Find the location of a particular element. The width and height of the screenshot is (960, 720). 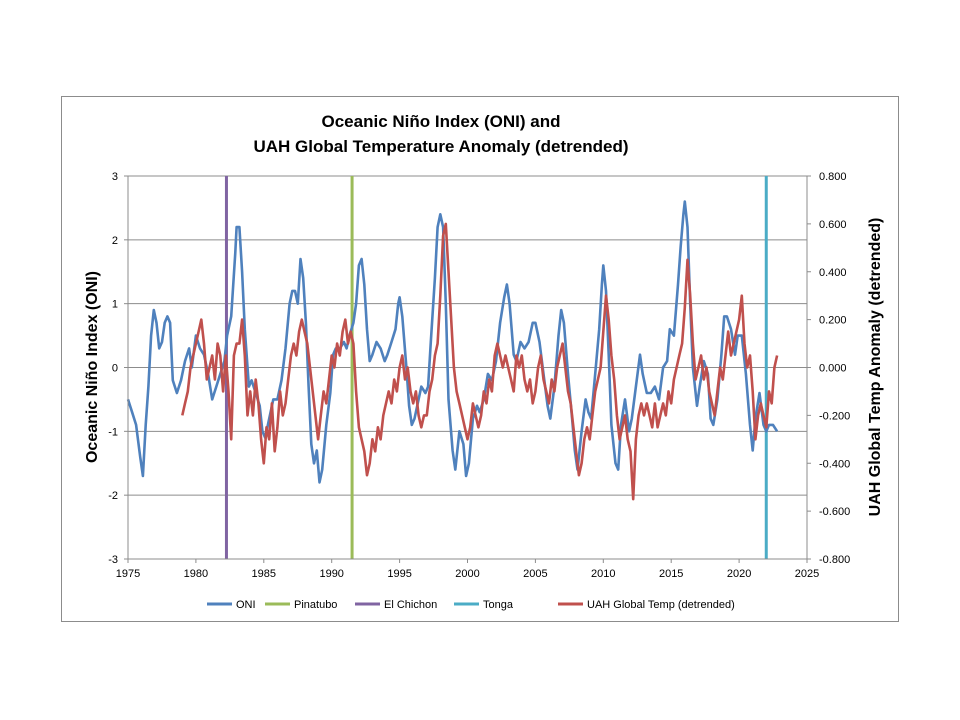

legend-item-label: Pinatubo is located at coordinates (315, 605).